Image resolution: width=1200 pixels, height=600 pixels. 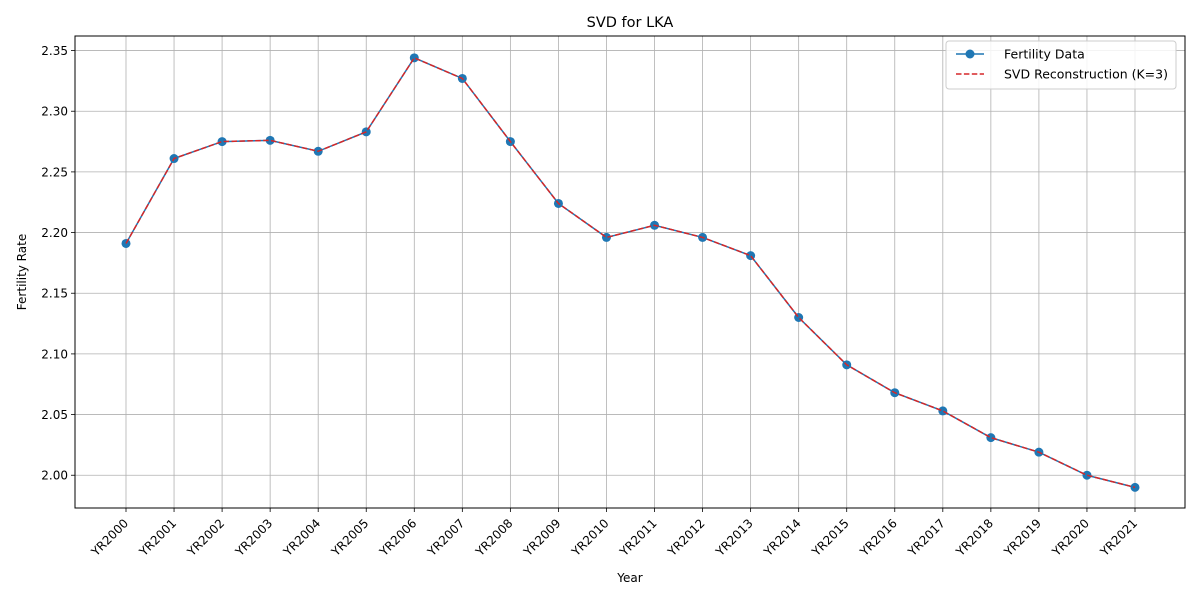 What do you see at coordinates (54, 233) in the screenshot?
I see `y-tick-label: 2.20` at bounding box center [54, 233].